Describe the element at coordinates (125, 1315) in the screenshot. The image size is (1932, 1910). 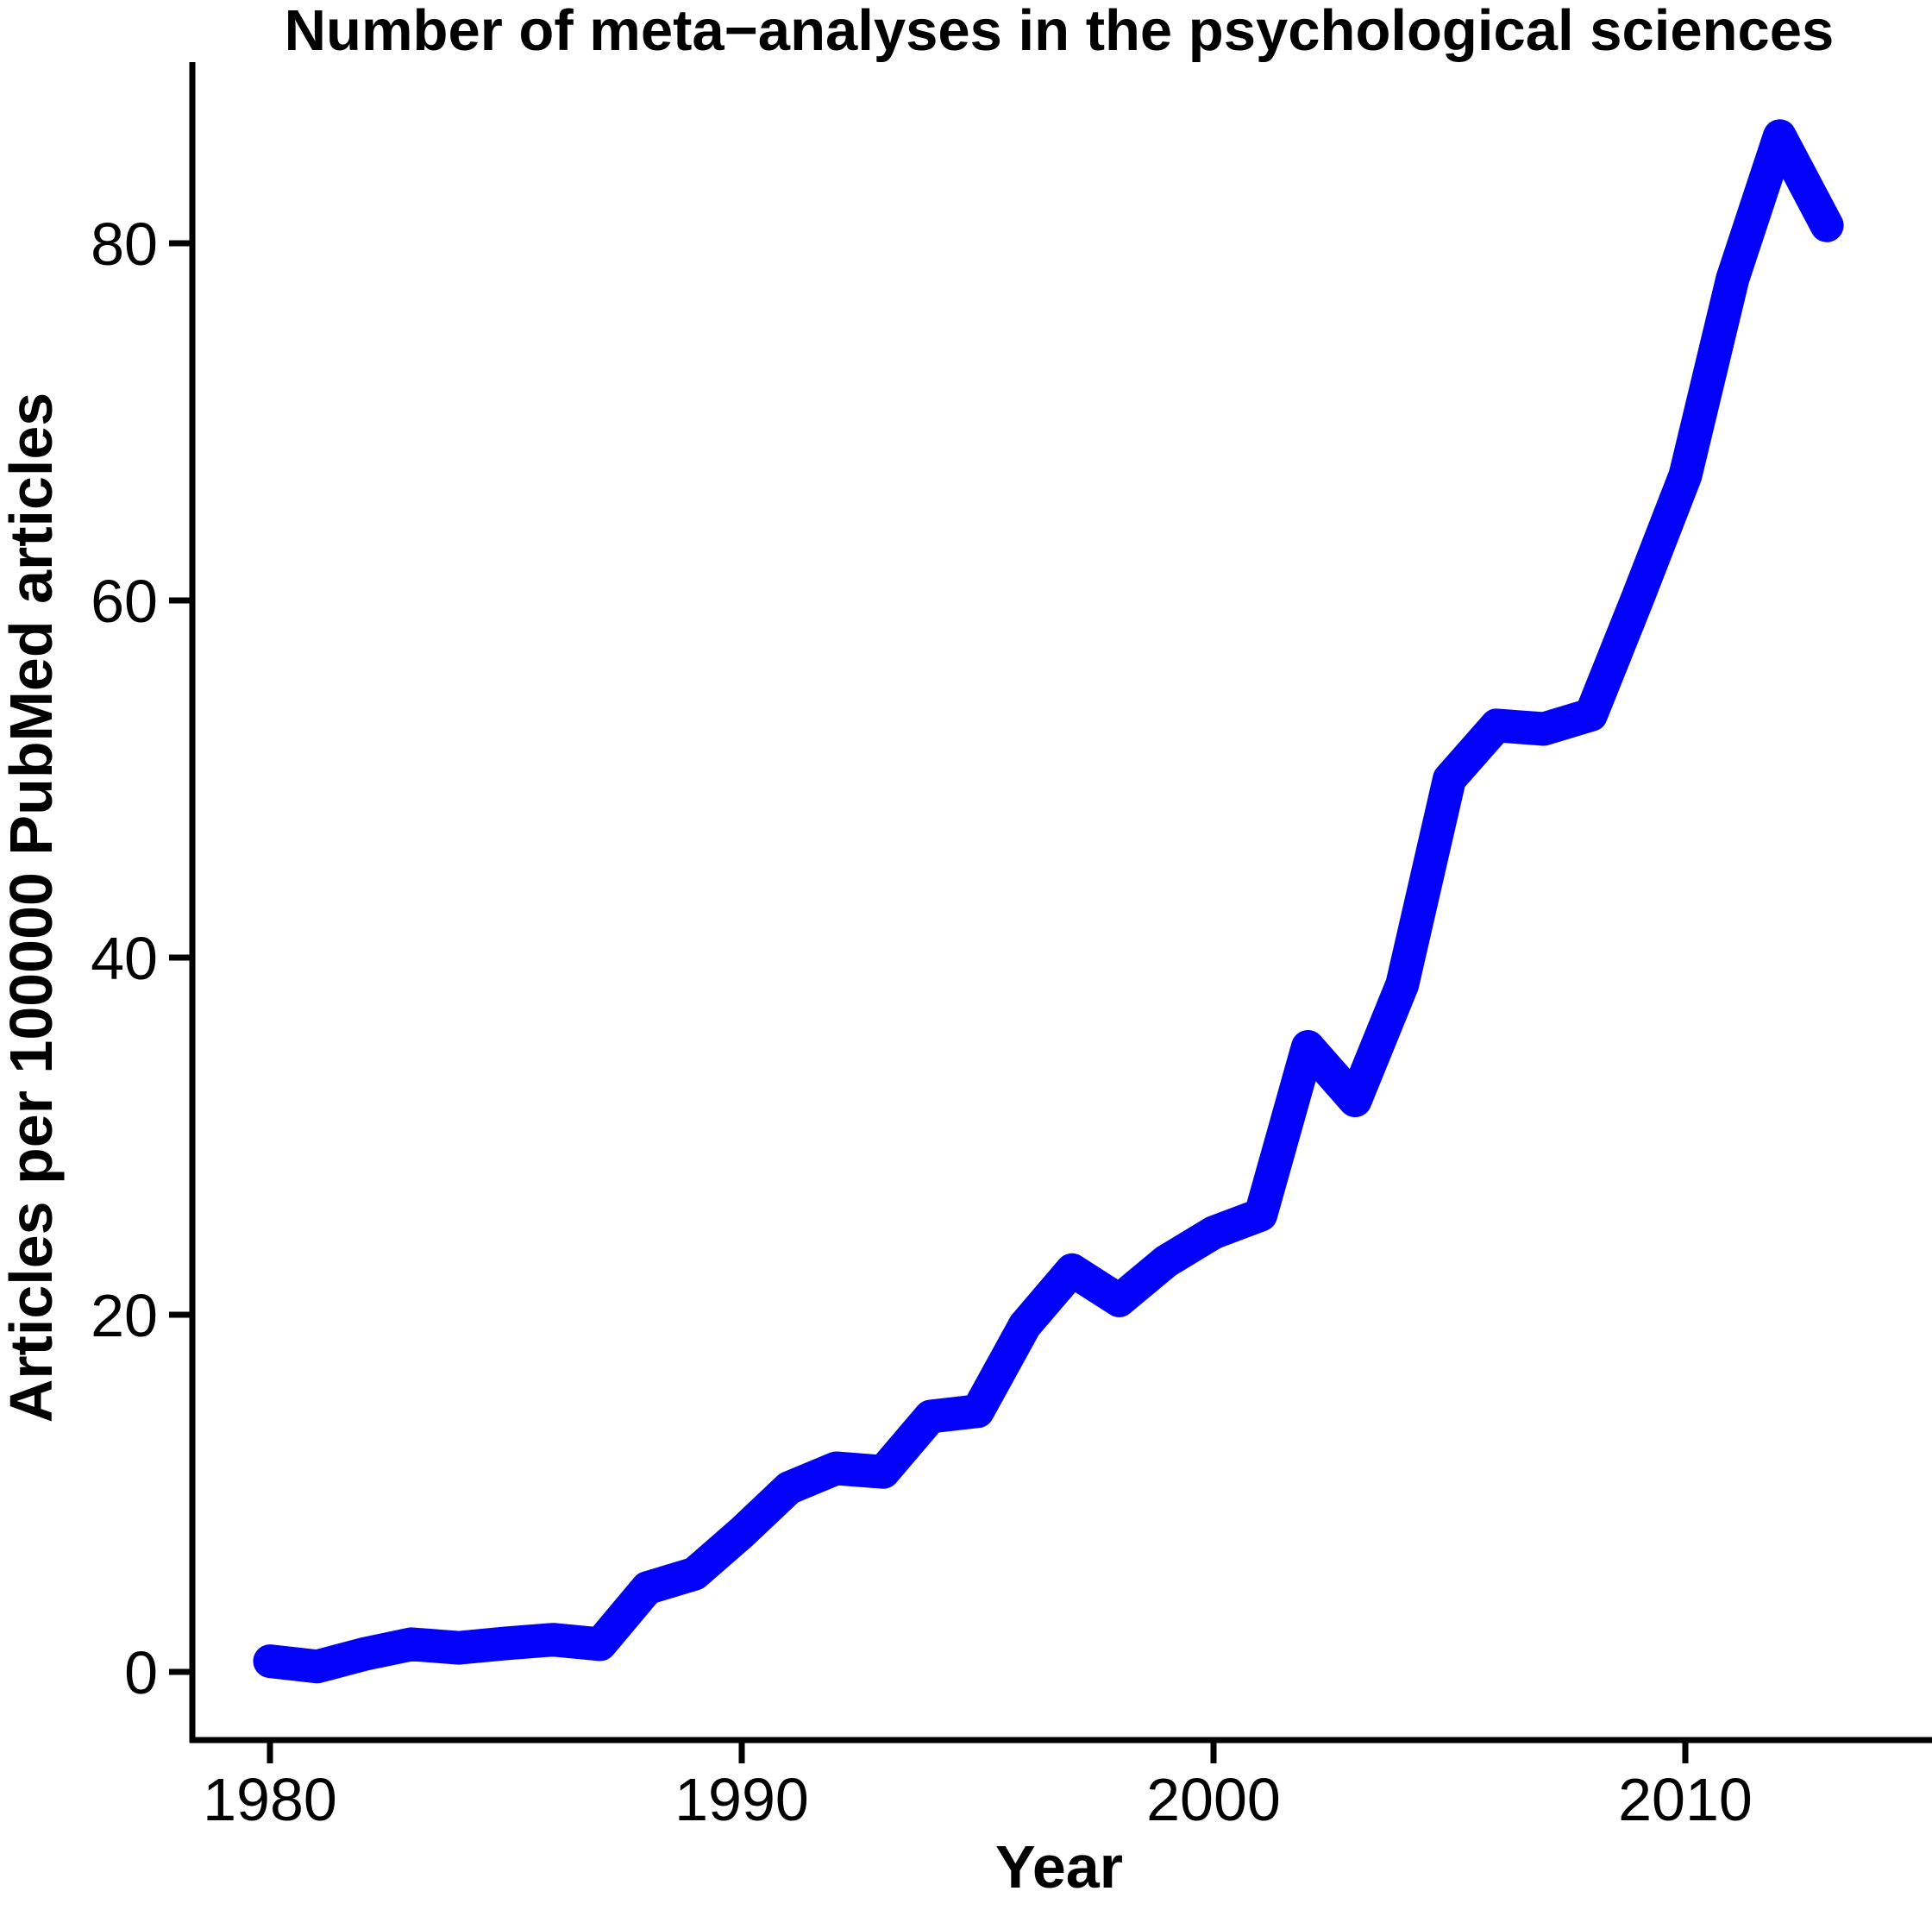
I see `y-tick-label: 20` at that location.